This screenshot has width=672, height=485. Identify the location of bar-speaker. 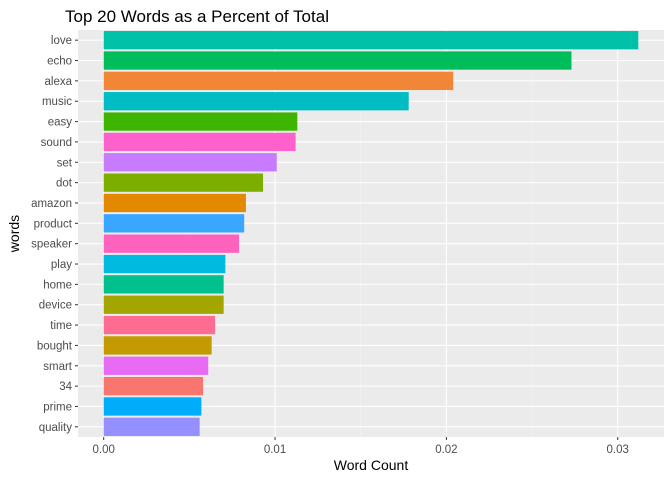
(171, 243).